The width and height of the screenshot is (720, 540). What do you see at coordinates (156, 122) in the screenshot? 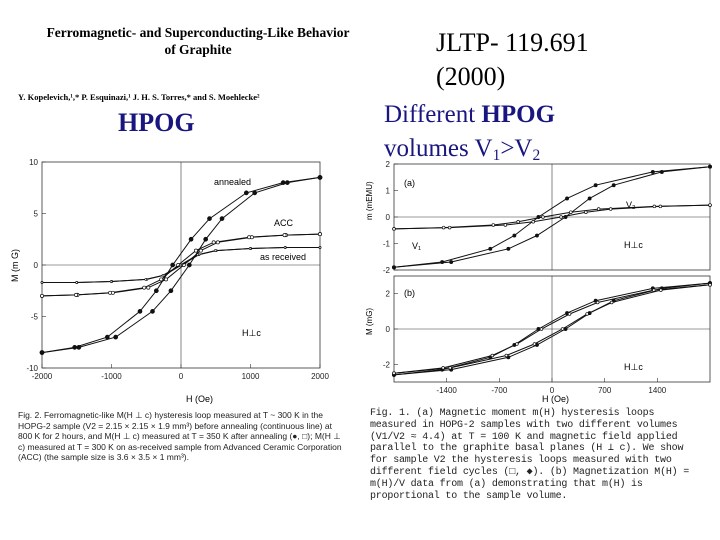
I see `hpog-label: HPOG` at bounding box center [156, 122].